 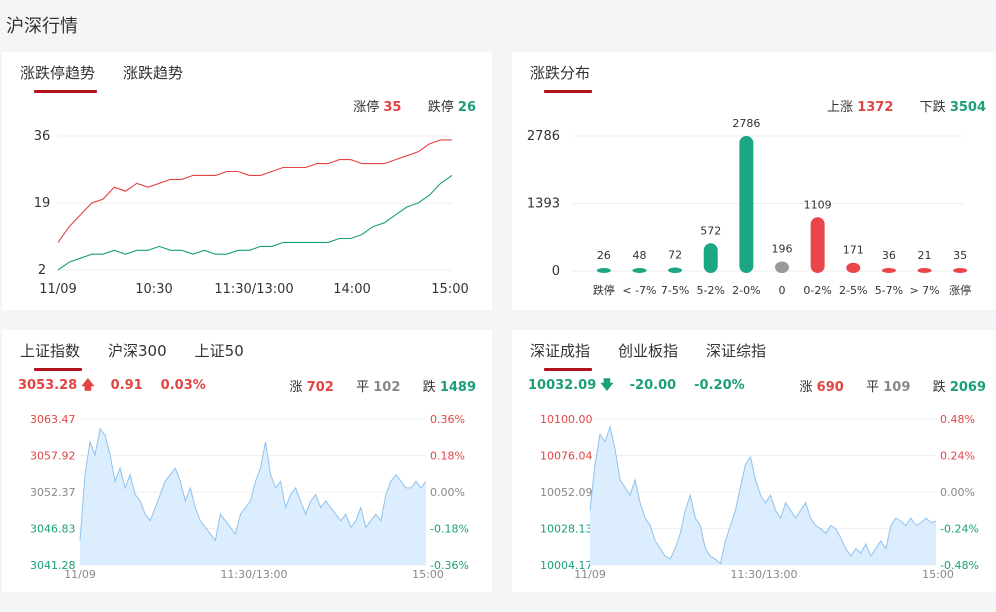 What do you see at coordinates (561, 77) in the screenshot?
I see `tab-distribution: 涨跌分布` at bounding box center [561, 77].